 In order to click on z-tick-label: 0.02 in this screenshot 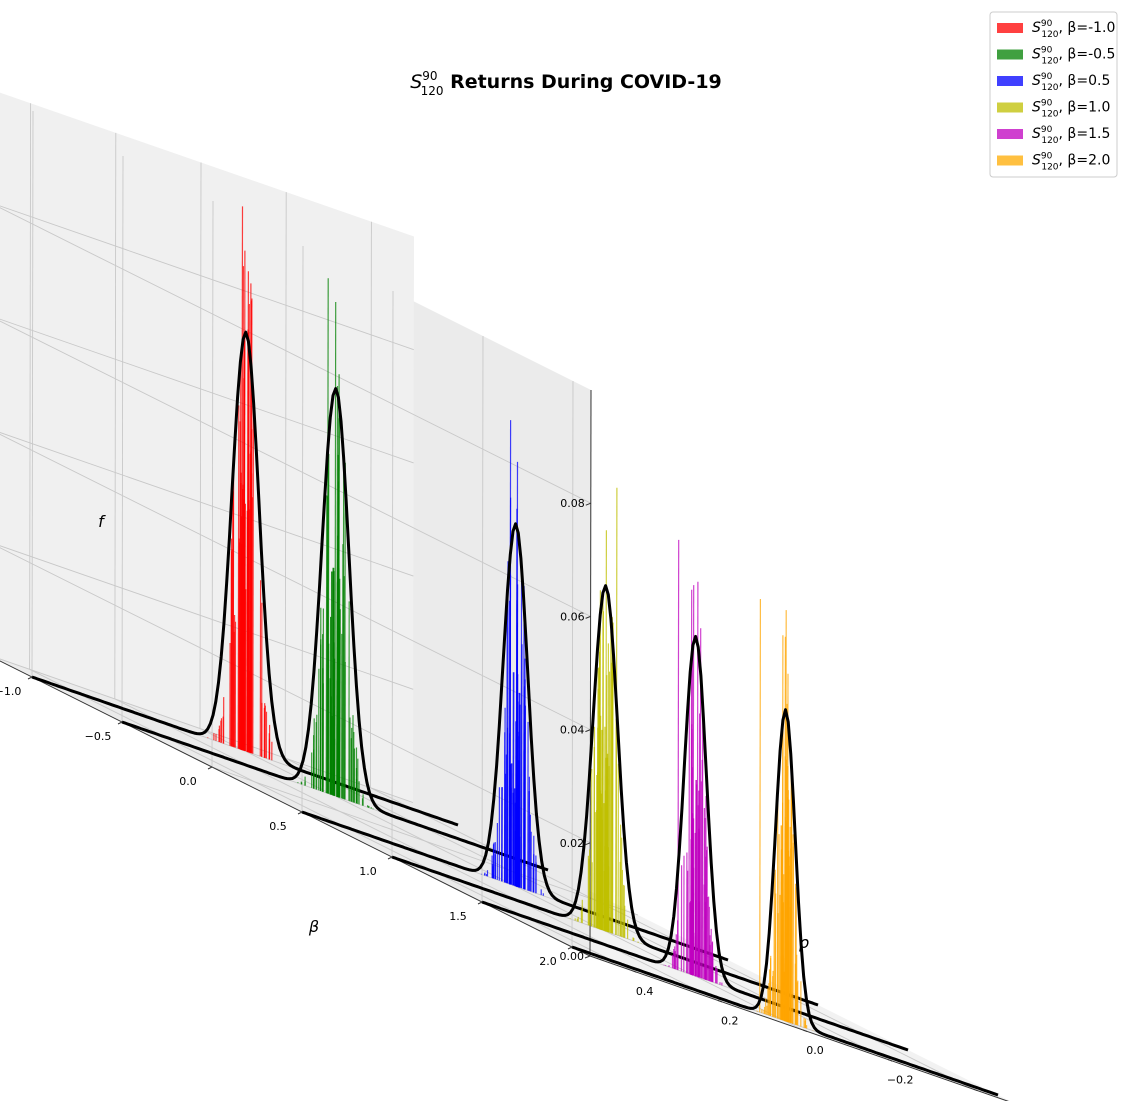, I will do `click(572, 843)`.